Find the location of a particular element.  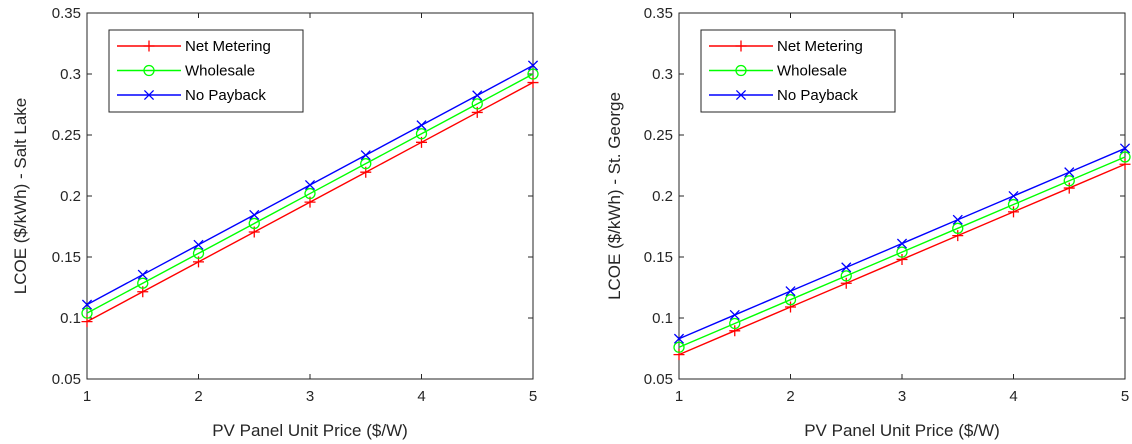

y-tick-label: 0.35 is located at coordinates (658, 13).